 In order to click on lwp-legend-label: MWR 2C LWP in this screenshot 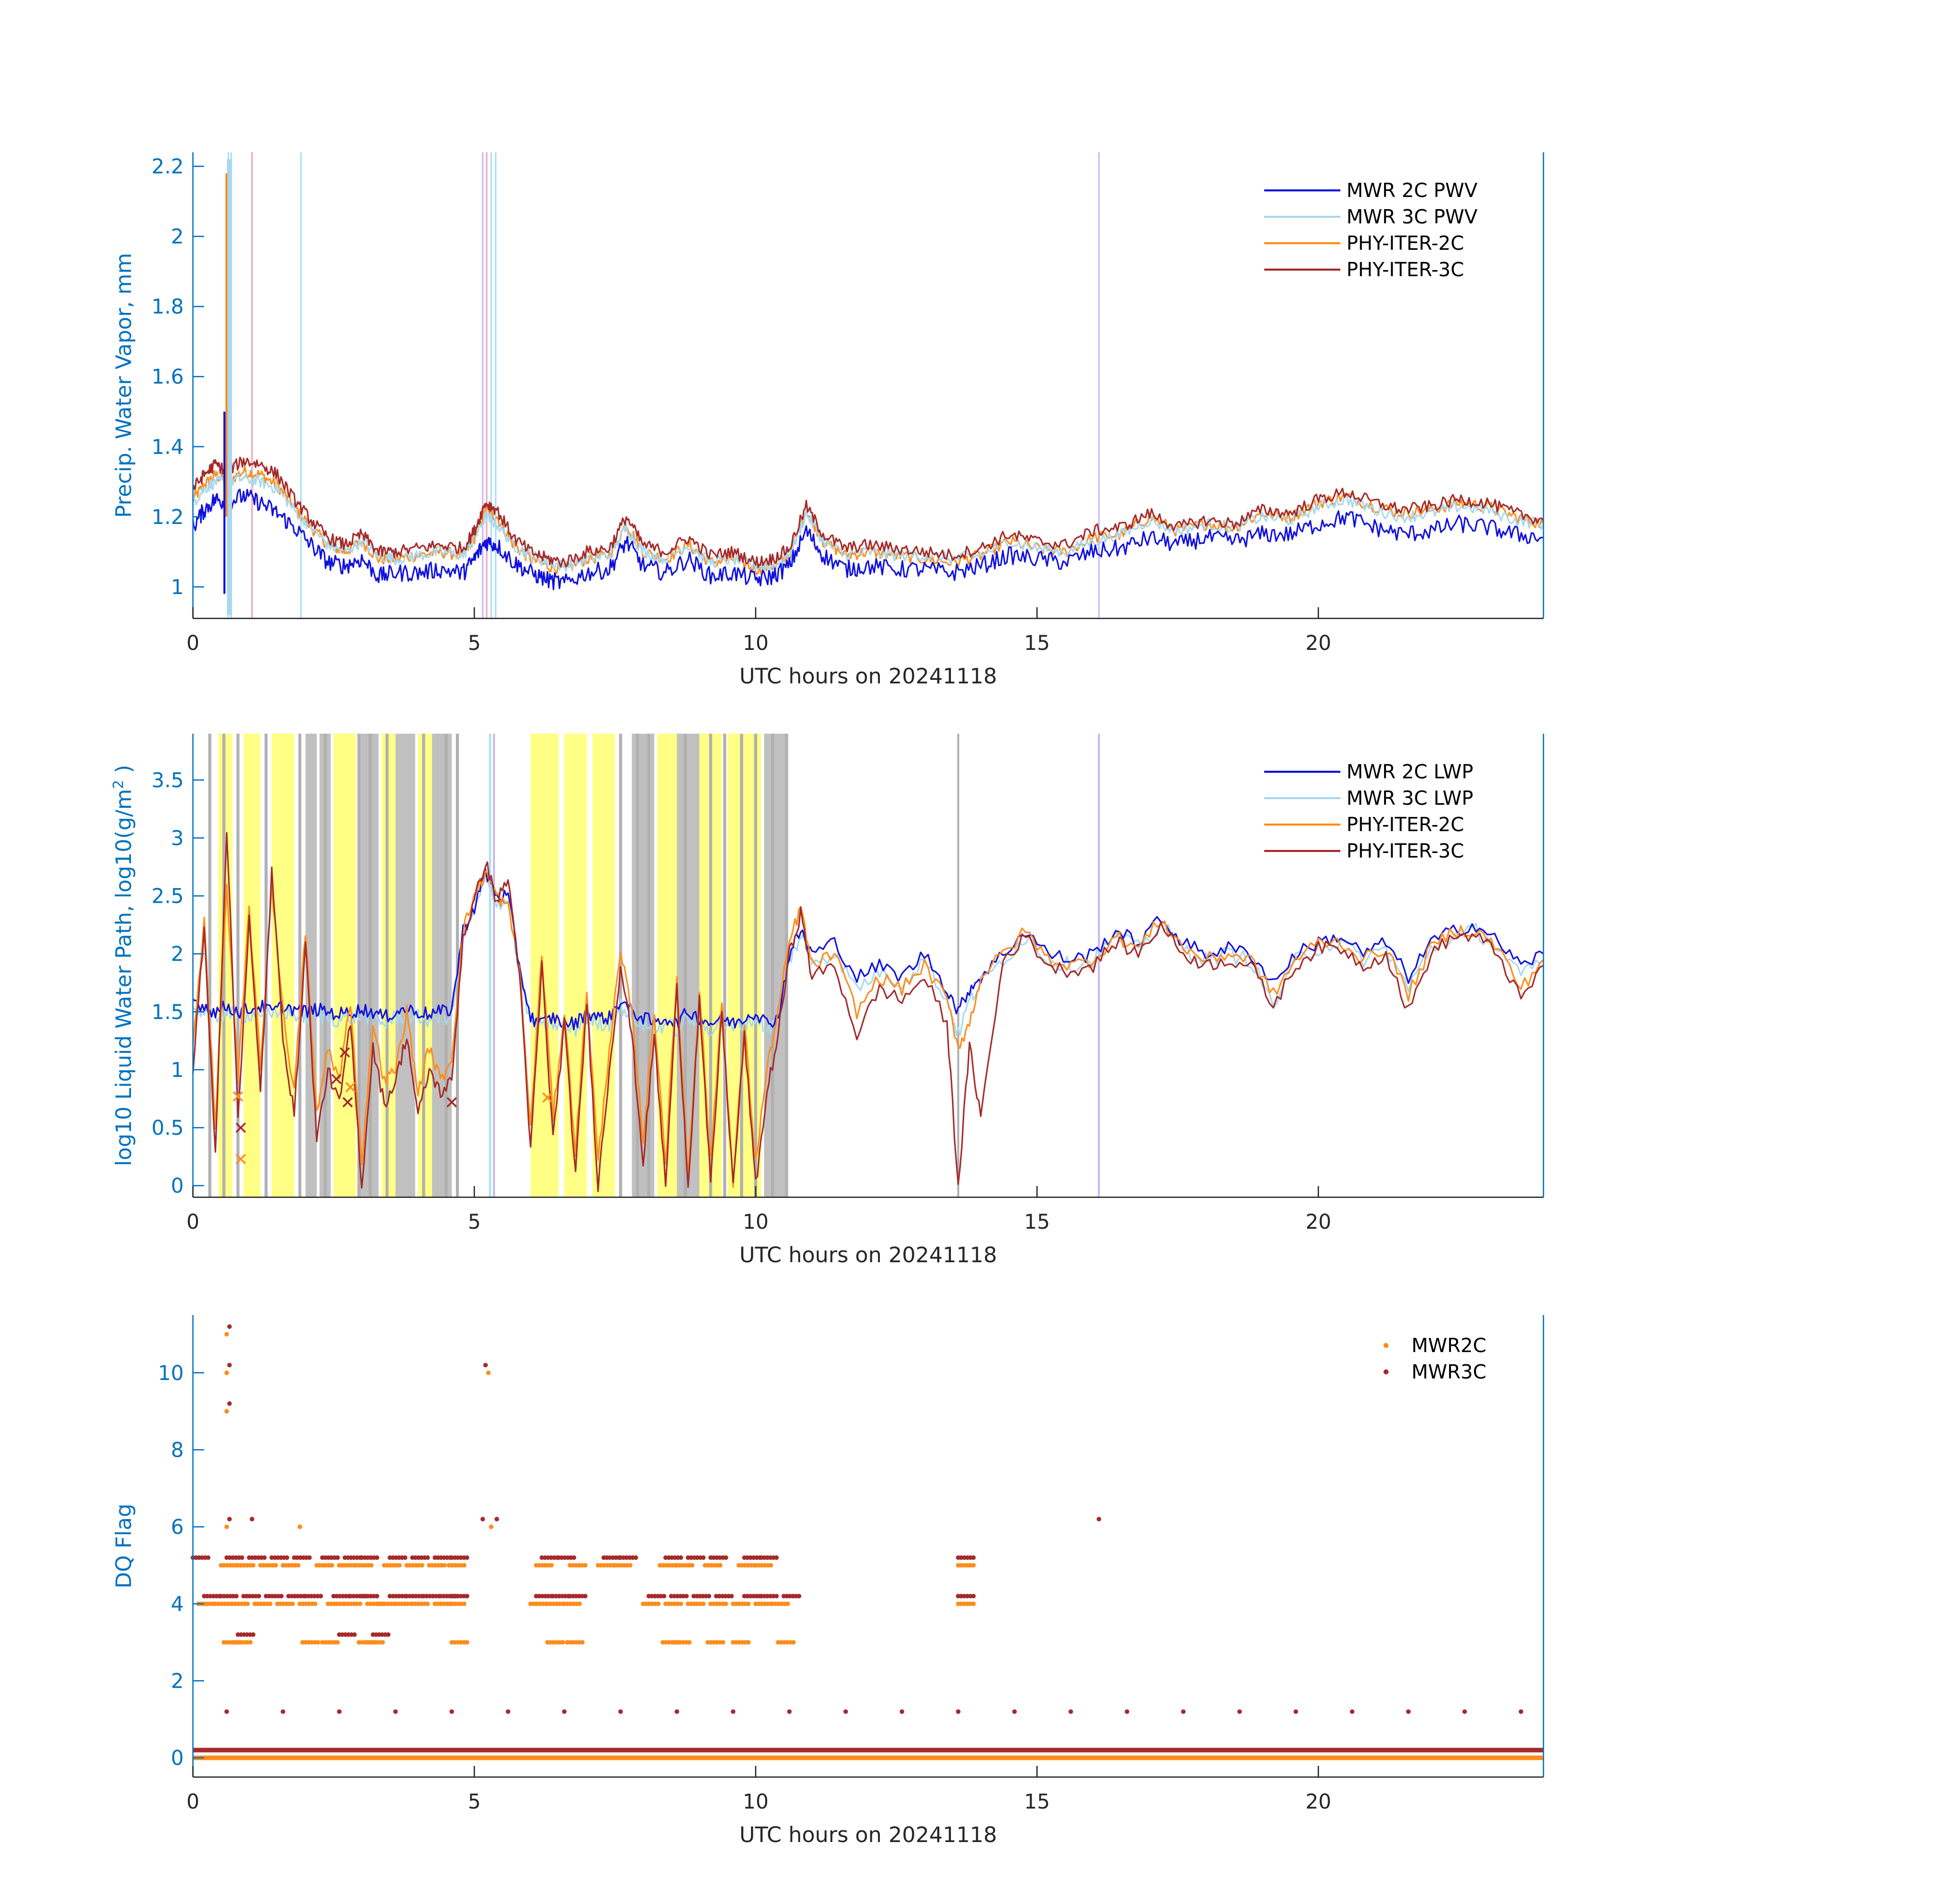, I will do `click(1409, 772)`.